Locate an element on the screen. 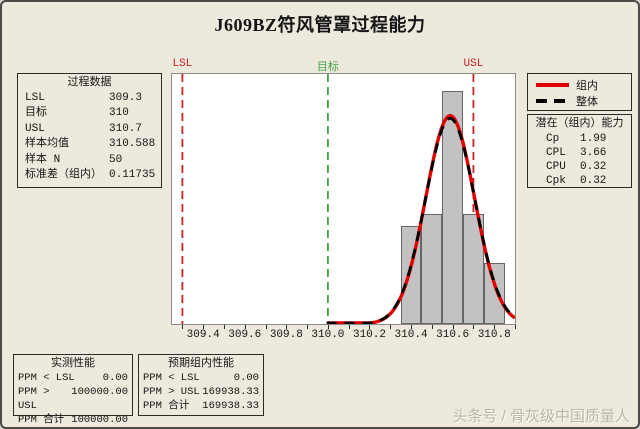 This screenshot has width=640, height=429. dashed-black-line-icon is located at coordinates (552, 101).